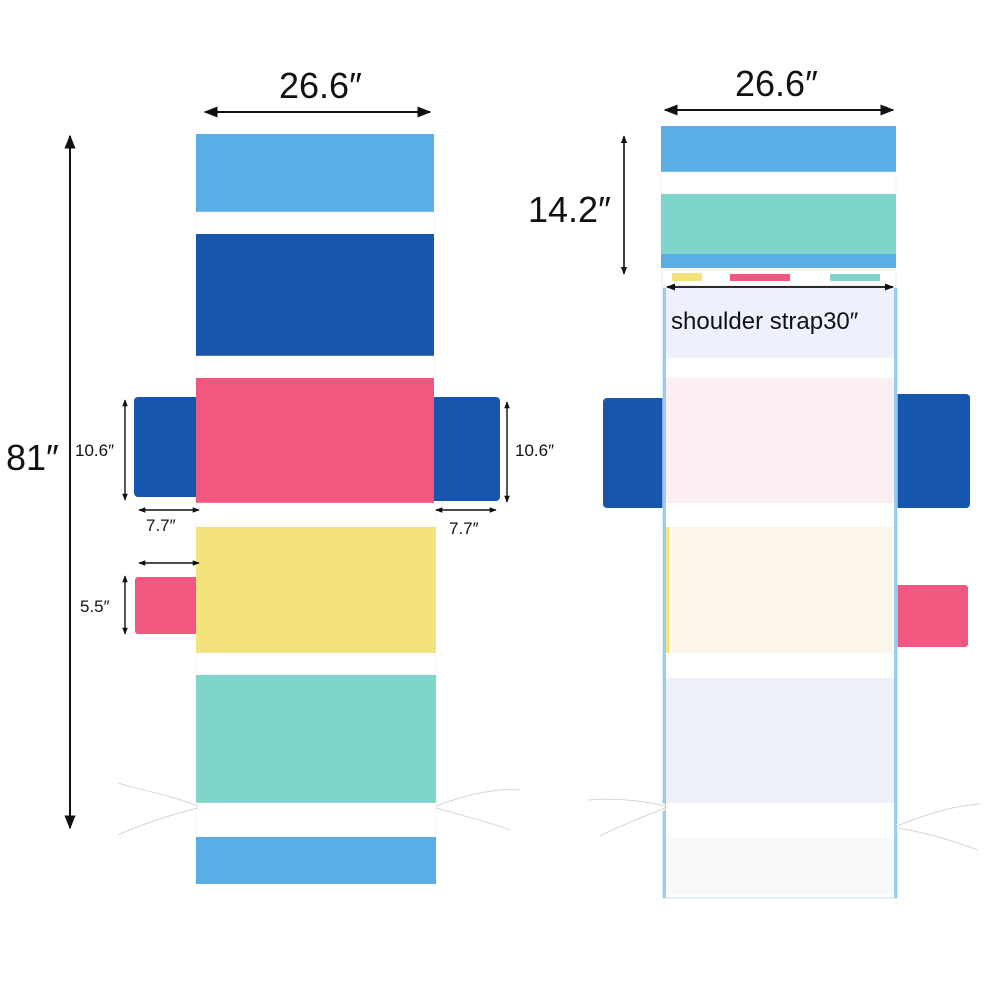  What do you see at coordinates (161, 525) in the screenshot?
I see `left-pocket-width-label: 7.7″` at bounding box center [161, 525].